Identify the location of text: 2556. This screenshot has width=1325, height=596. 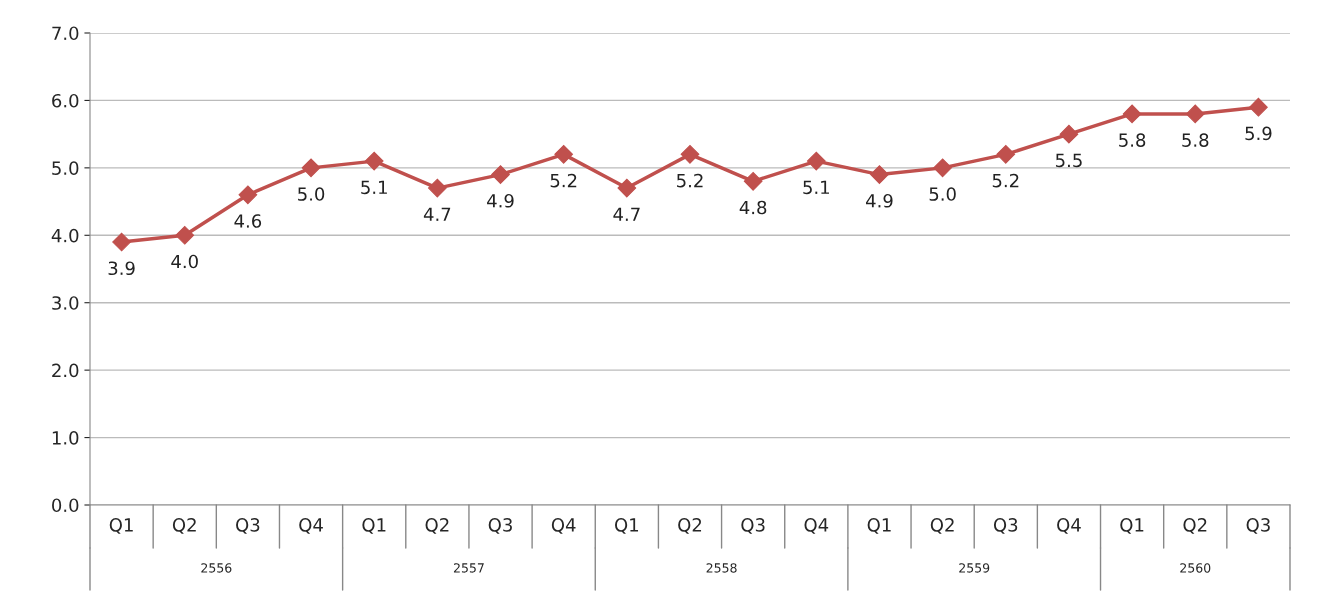
(216, 568).